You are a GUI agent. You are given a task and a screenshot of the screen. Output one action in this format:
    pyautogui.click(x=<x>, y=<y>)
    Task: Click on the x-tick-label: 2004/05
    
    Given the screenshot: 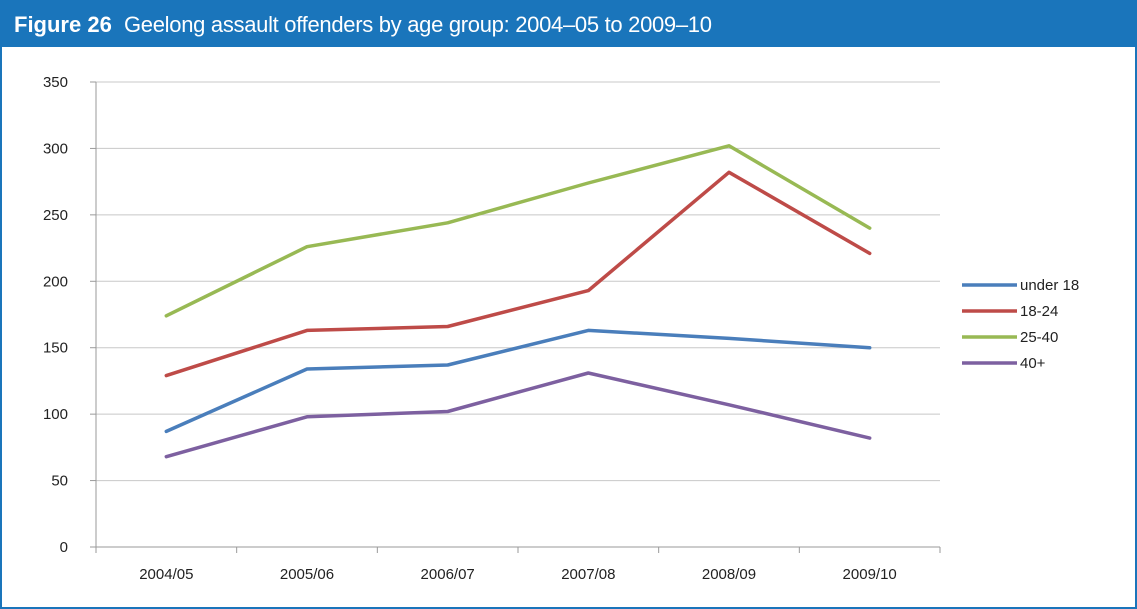 What is the action you would take?
    pyautogui.click(x=166, y=574)
    